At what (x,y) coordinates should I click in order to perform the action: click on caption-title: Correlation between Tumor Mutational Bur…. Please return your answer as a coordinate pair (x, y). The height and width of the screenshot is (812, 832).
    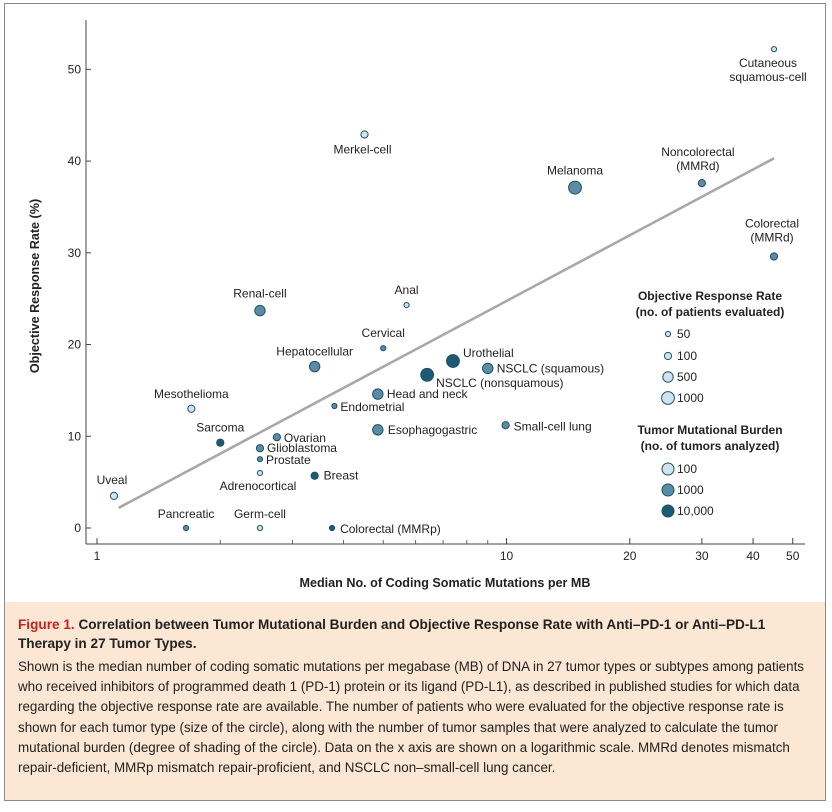
    Looking at the image, I should click on (392, 634).